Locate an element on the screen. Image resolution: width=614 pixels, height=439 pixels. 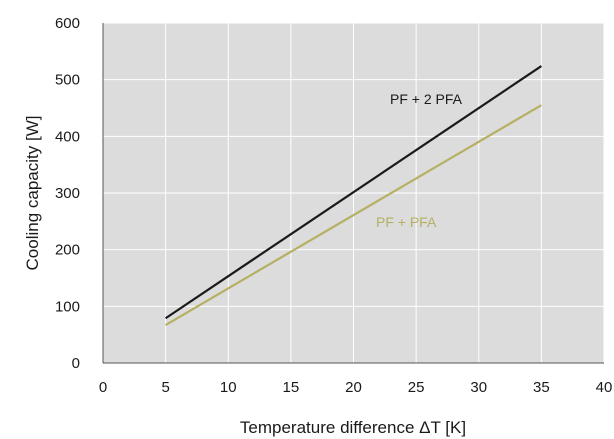
y-tick-label: 300 is located at coordinates (67, 193).